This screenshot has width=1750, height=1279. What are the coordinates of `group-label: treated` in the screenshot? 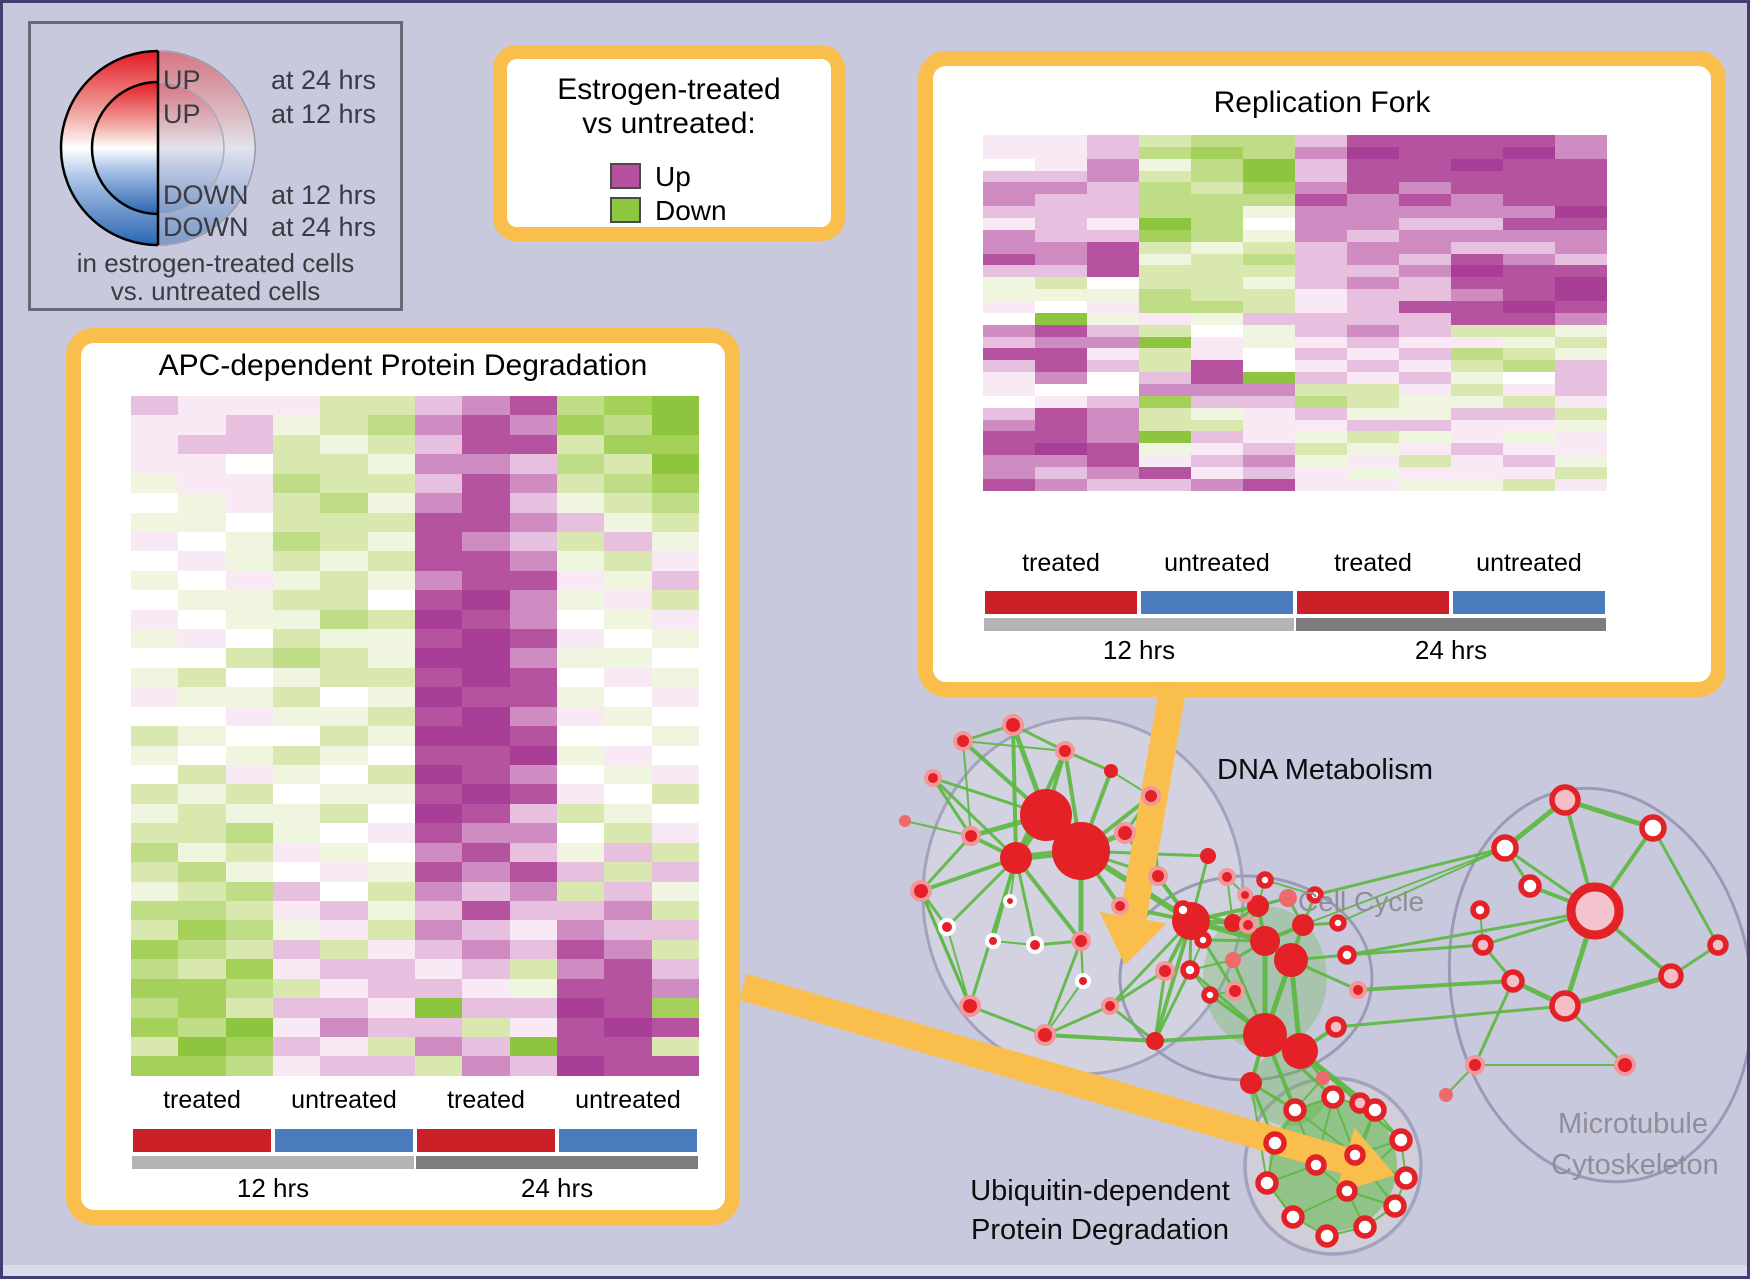 It's located at (202, 1100).